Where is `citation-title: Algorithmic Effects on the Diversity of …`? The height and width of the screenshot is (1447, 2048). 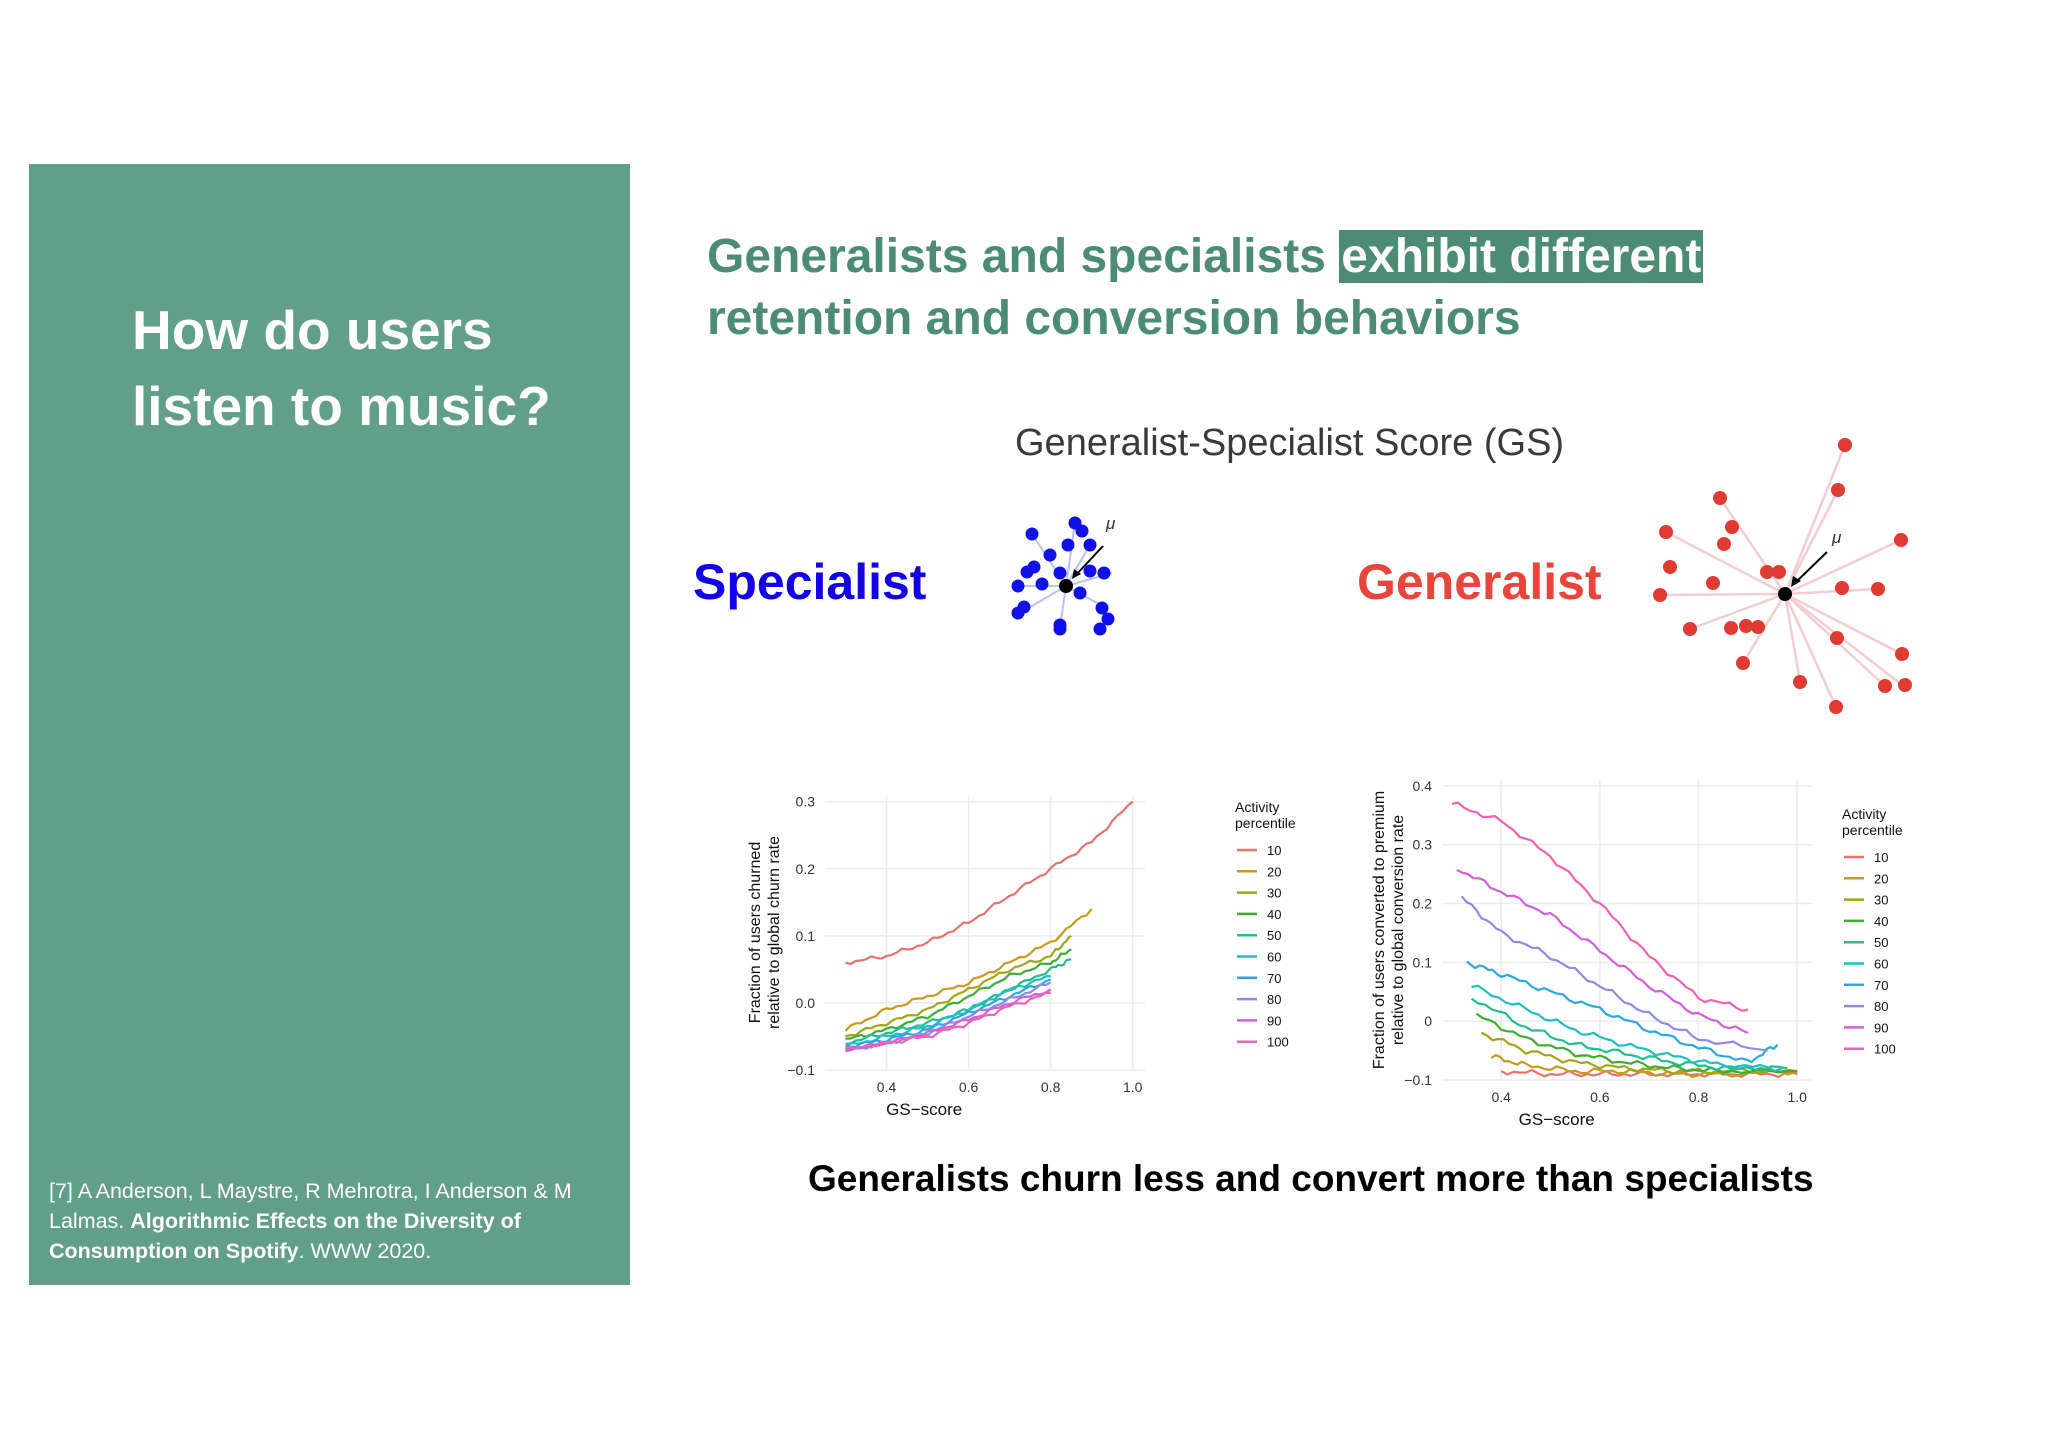
citation-title: Algorithmic Effects on the Diversity of … is located at coordinates (285, 1236).